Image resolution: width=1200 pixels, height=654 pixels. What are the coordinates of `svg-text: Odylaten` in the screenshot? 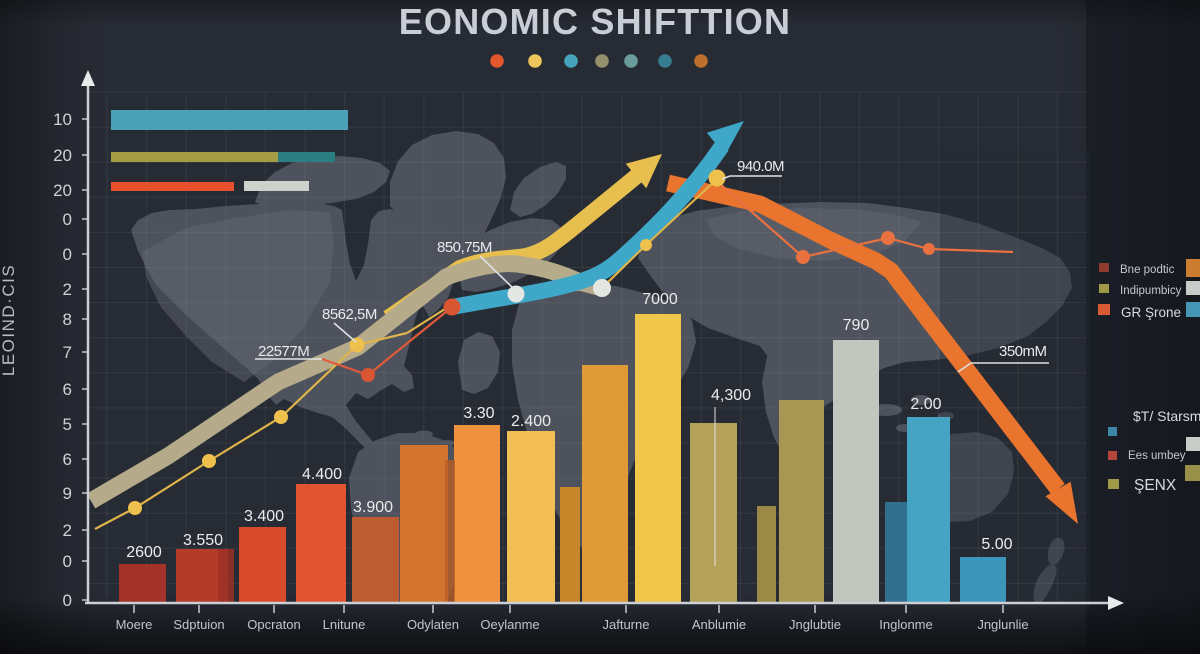 It's located at (433, 624).